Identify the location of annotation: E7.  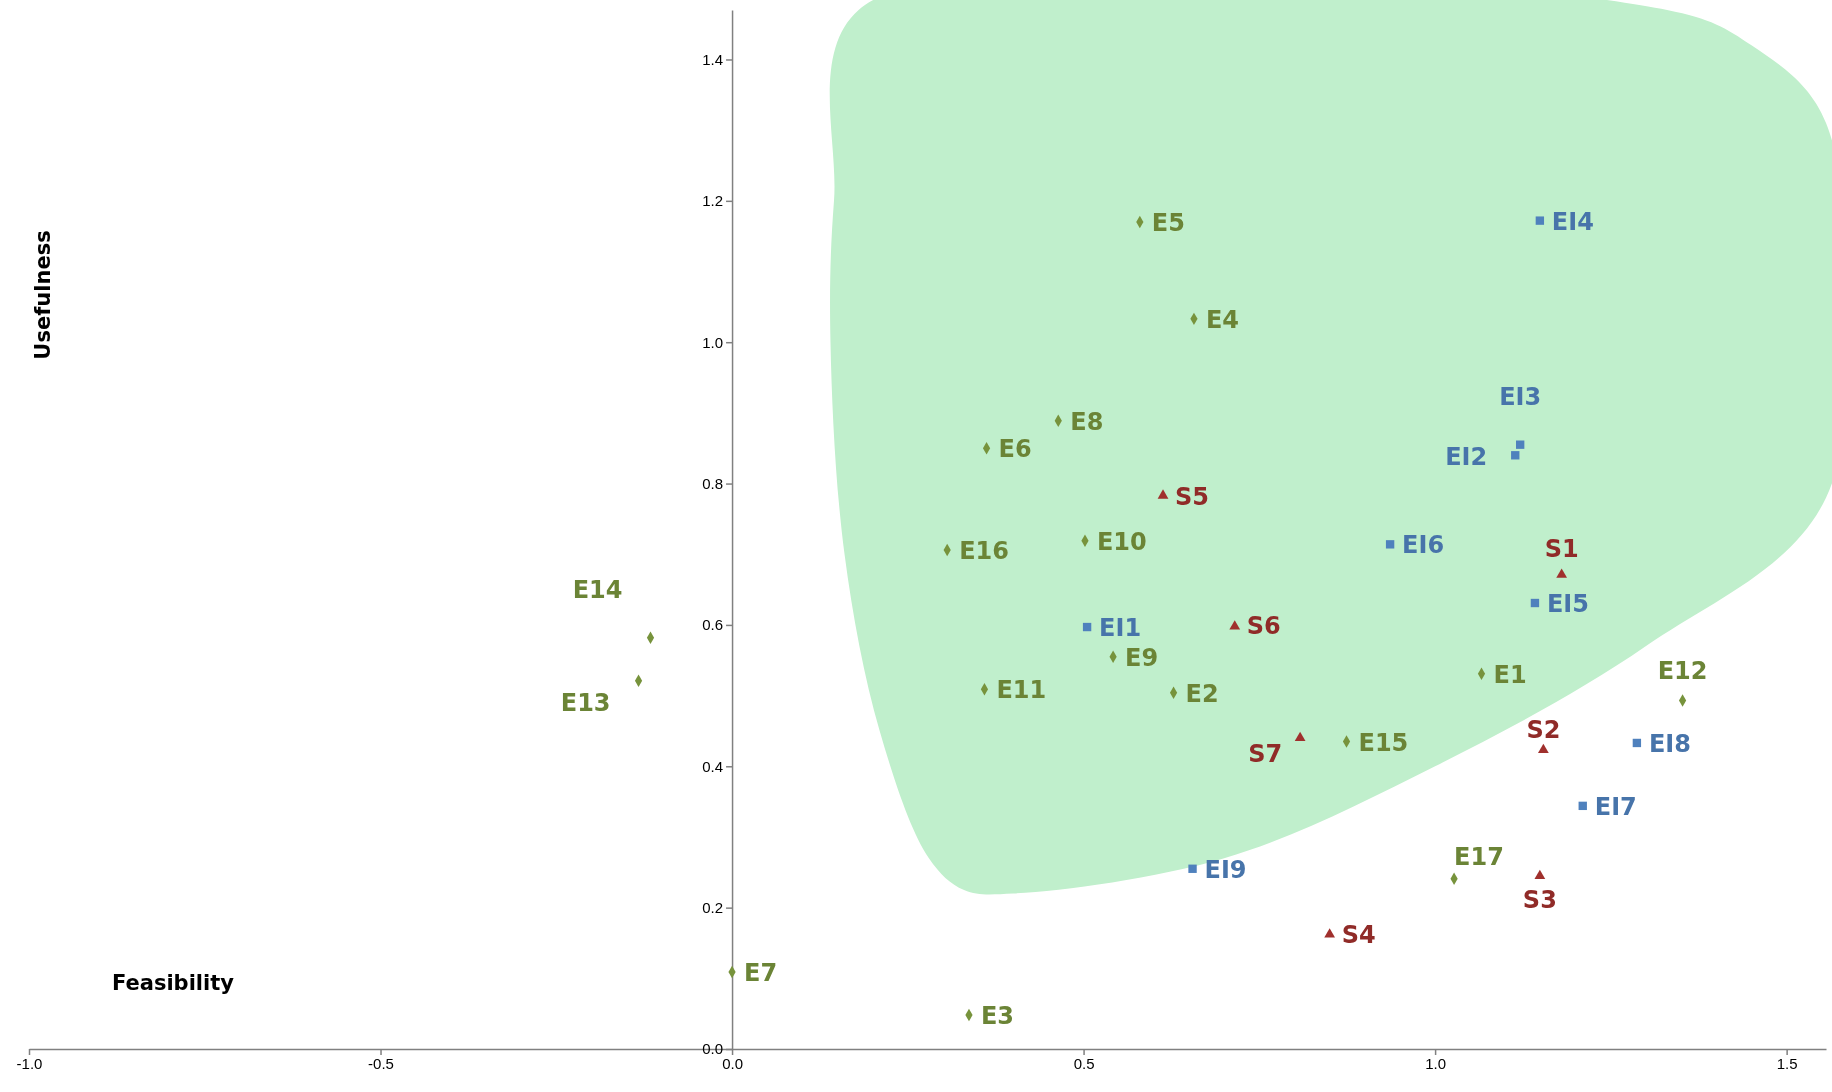
(761, 972).